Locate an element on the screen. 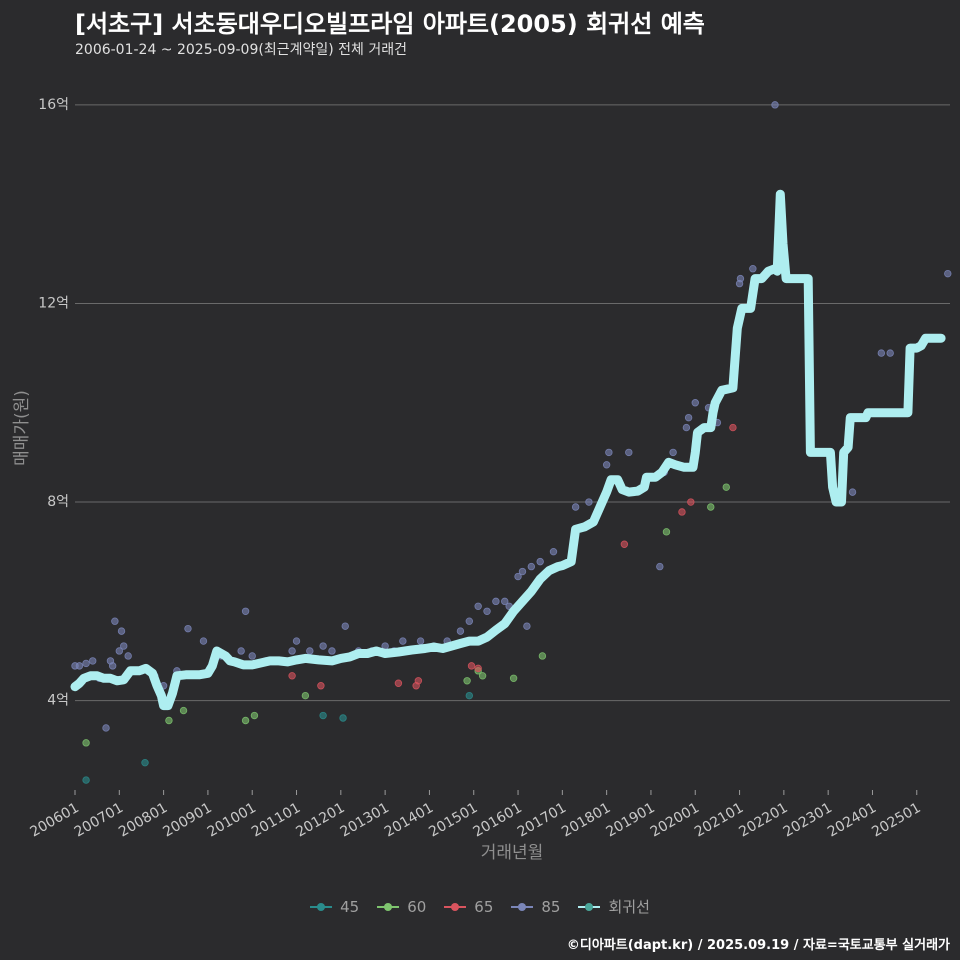 This screenshot has width=960, height=960. x-tick-label: 201101 is located at coordinates (276, 820).